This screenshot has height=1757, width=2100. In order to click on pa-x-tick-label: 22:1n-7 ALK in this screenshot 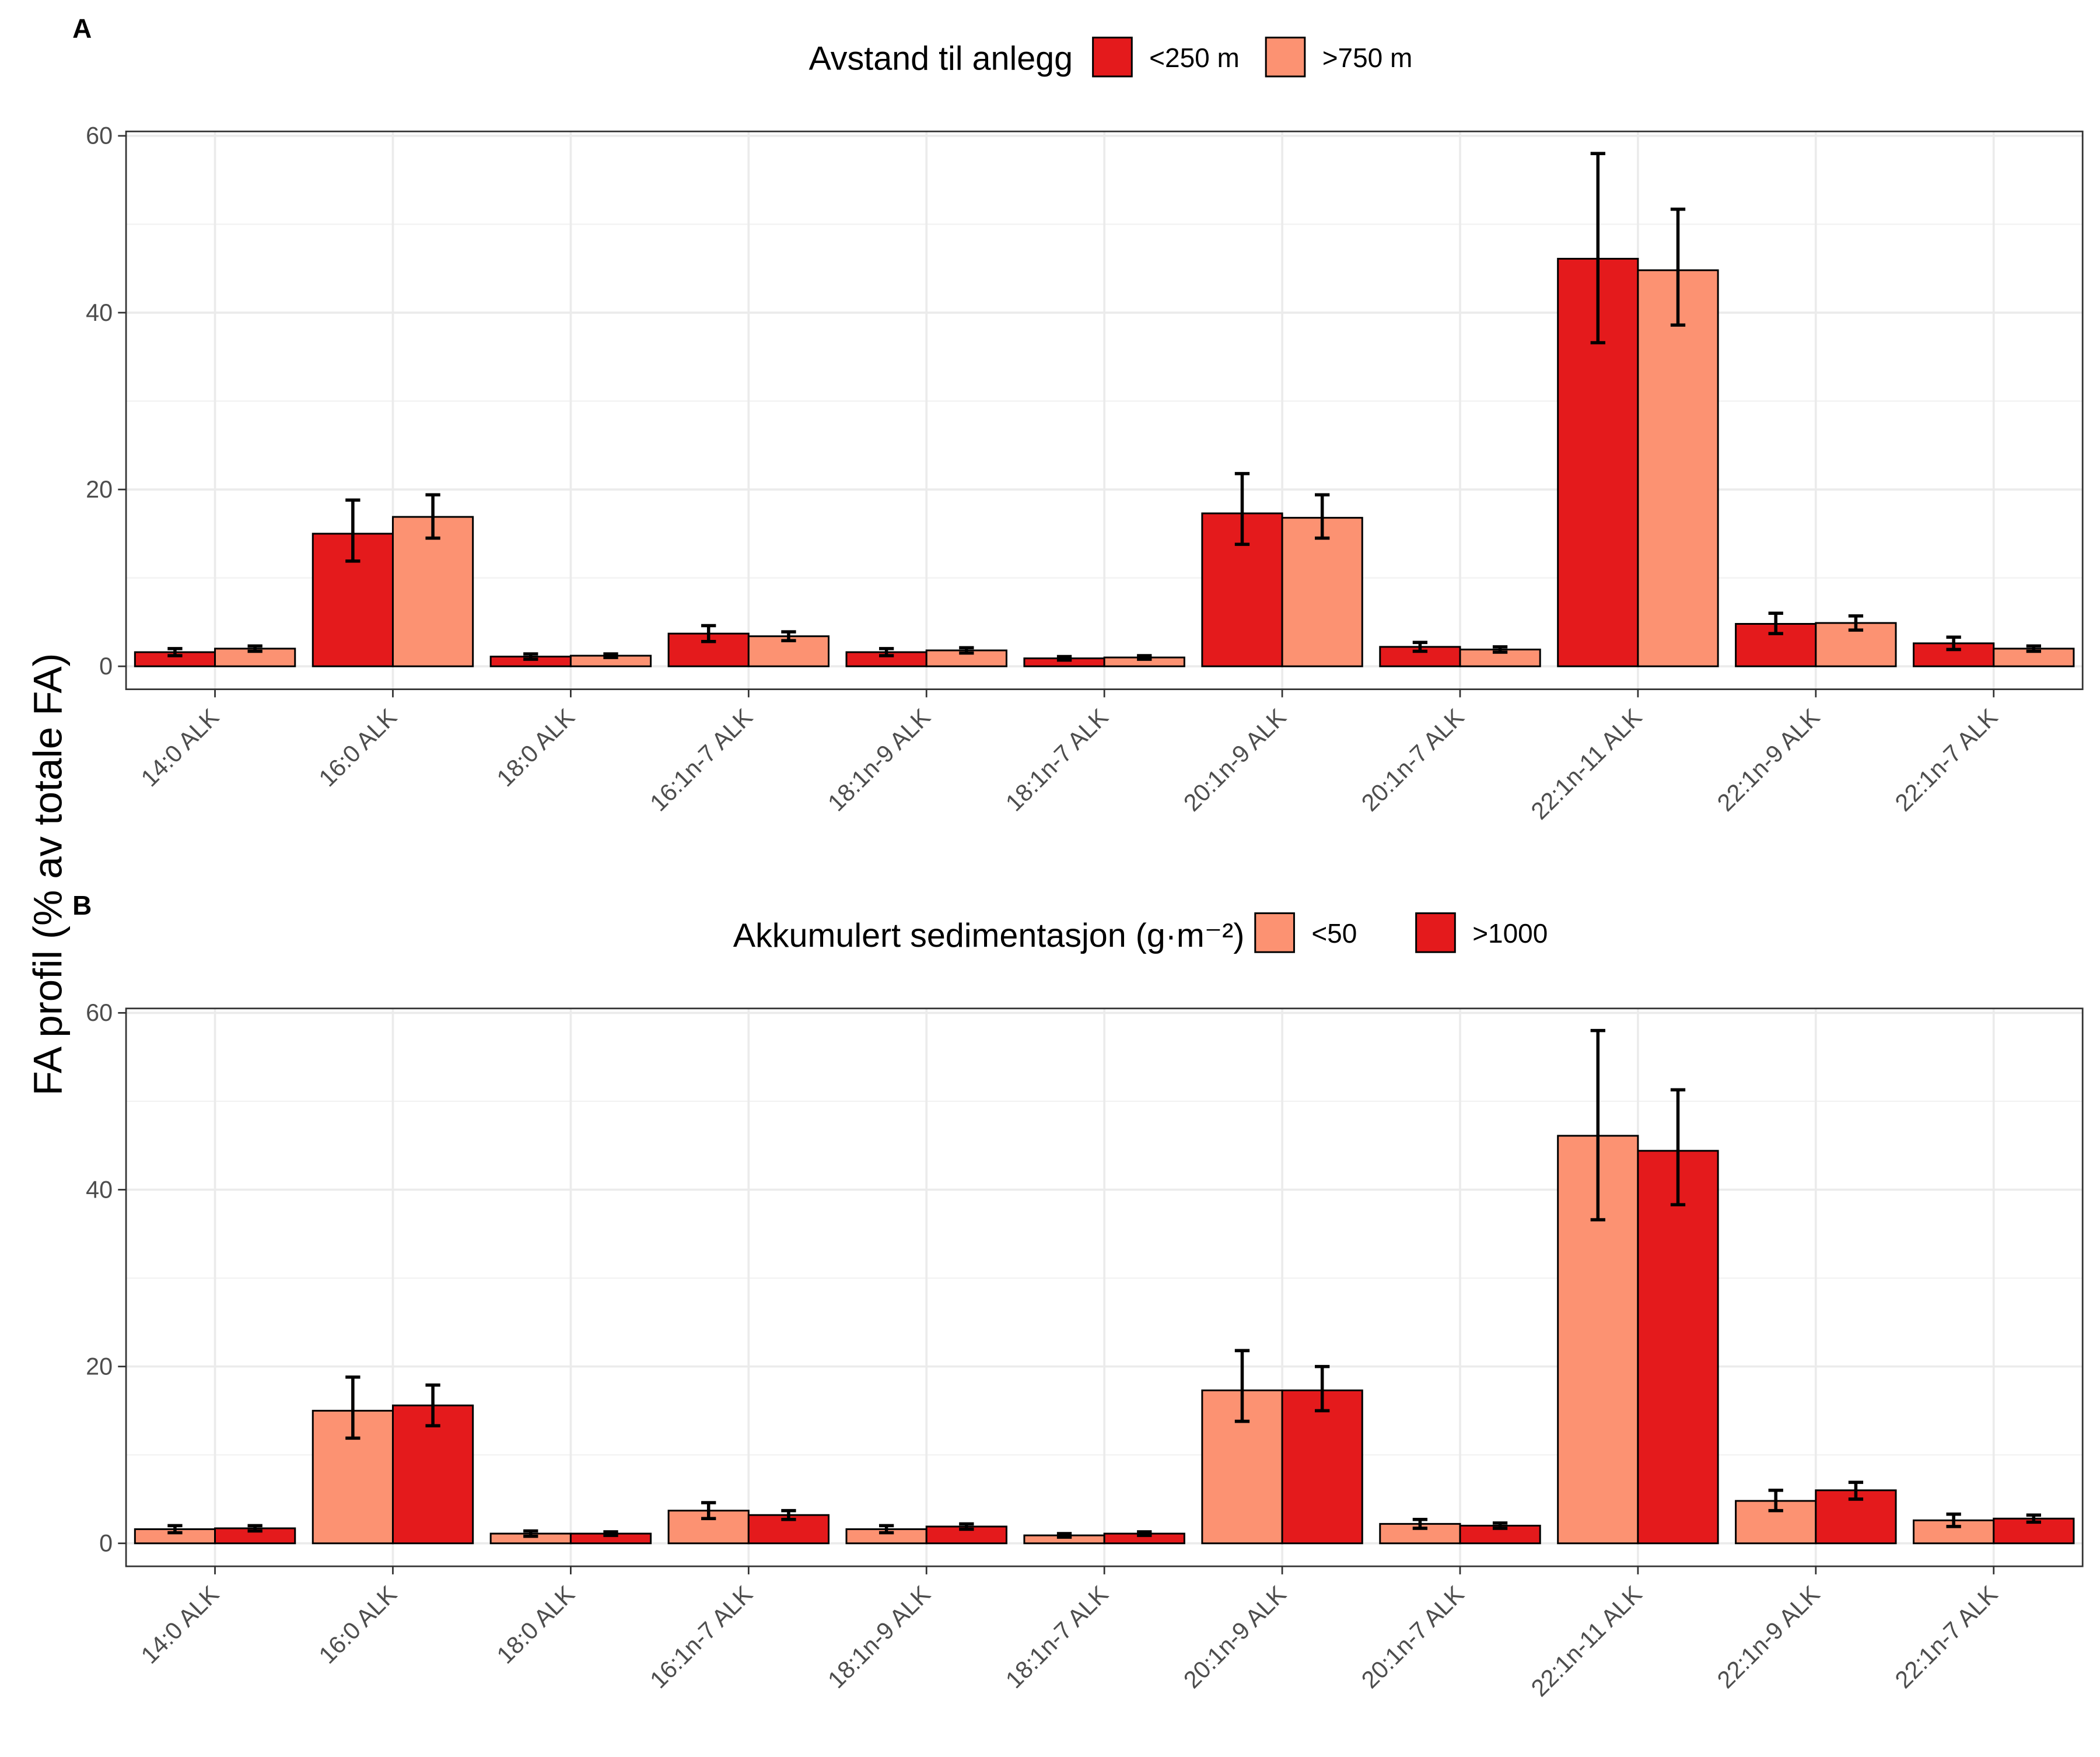, I will do `click(1946, 760)`.